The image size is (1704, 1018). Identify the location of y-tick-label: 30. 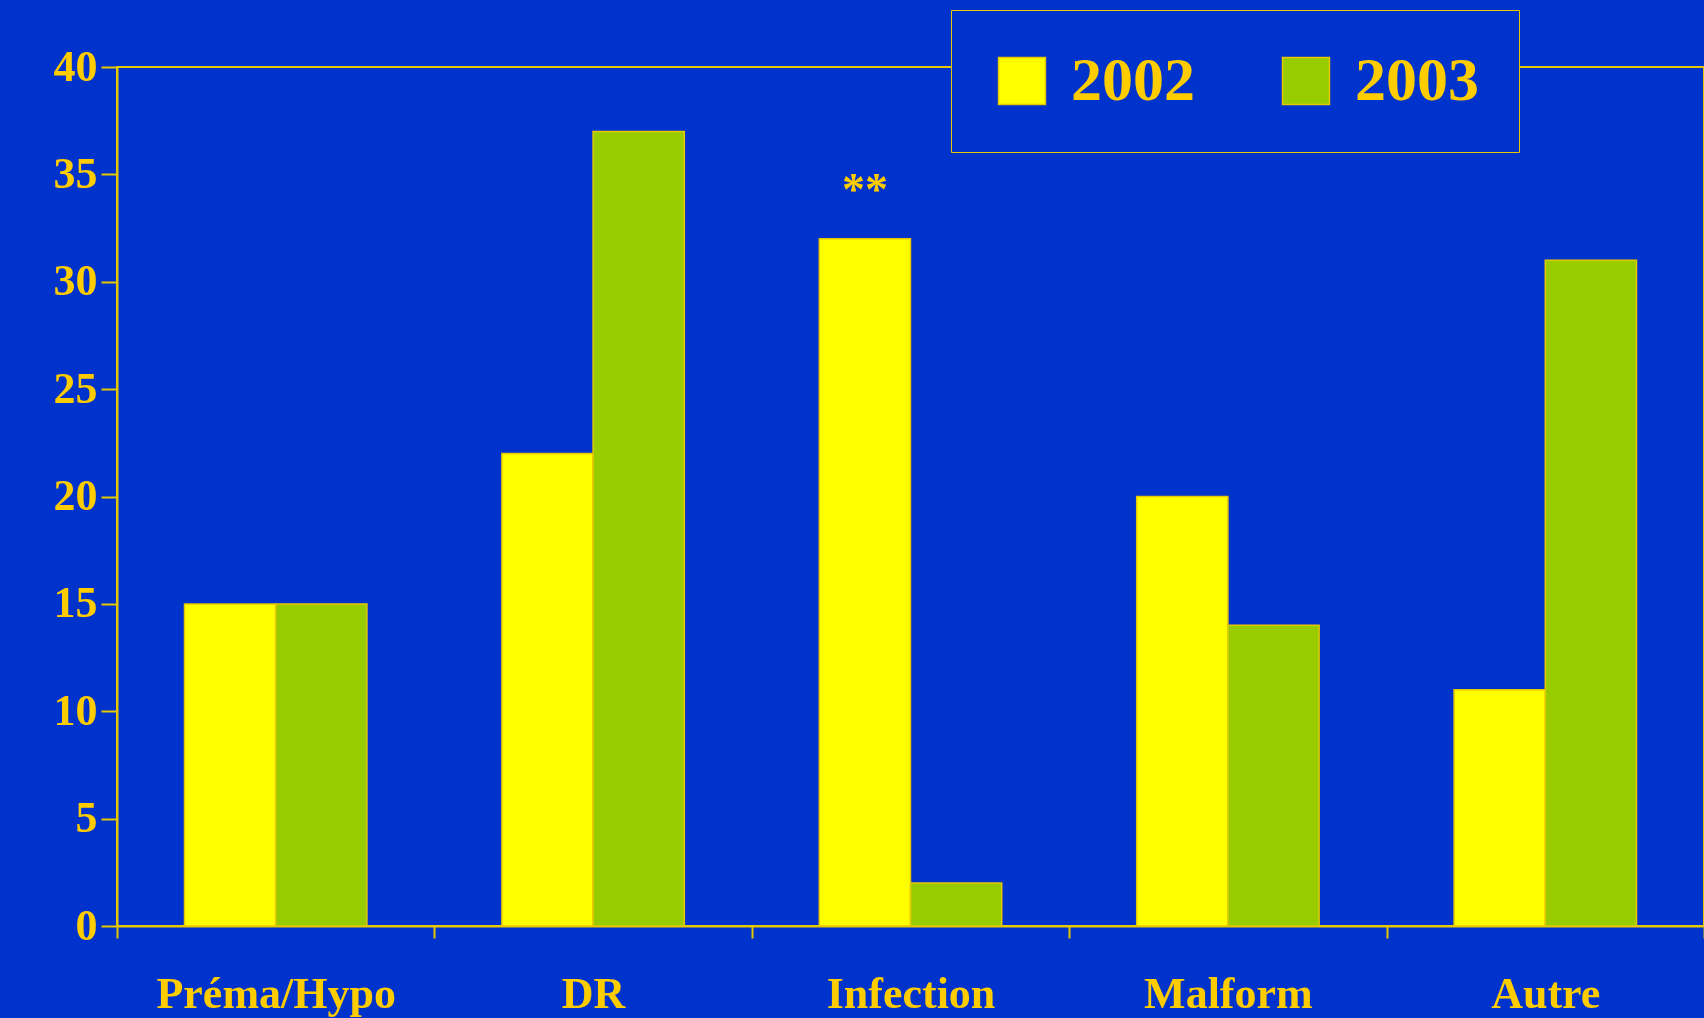
(75, 281).